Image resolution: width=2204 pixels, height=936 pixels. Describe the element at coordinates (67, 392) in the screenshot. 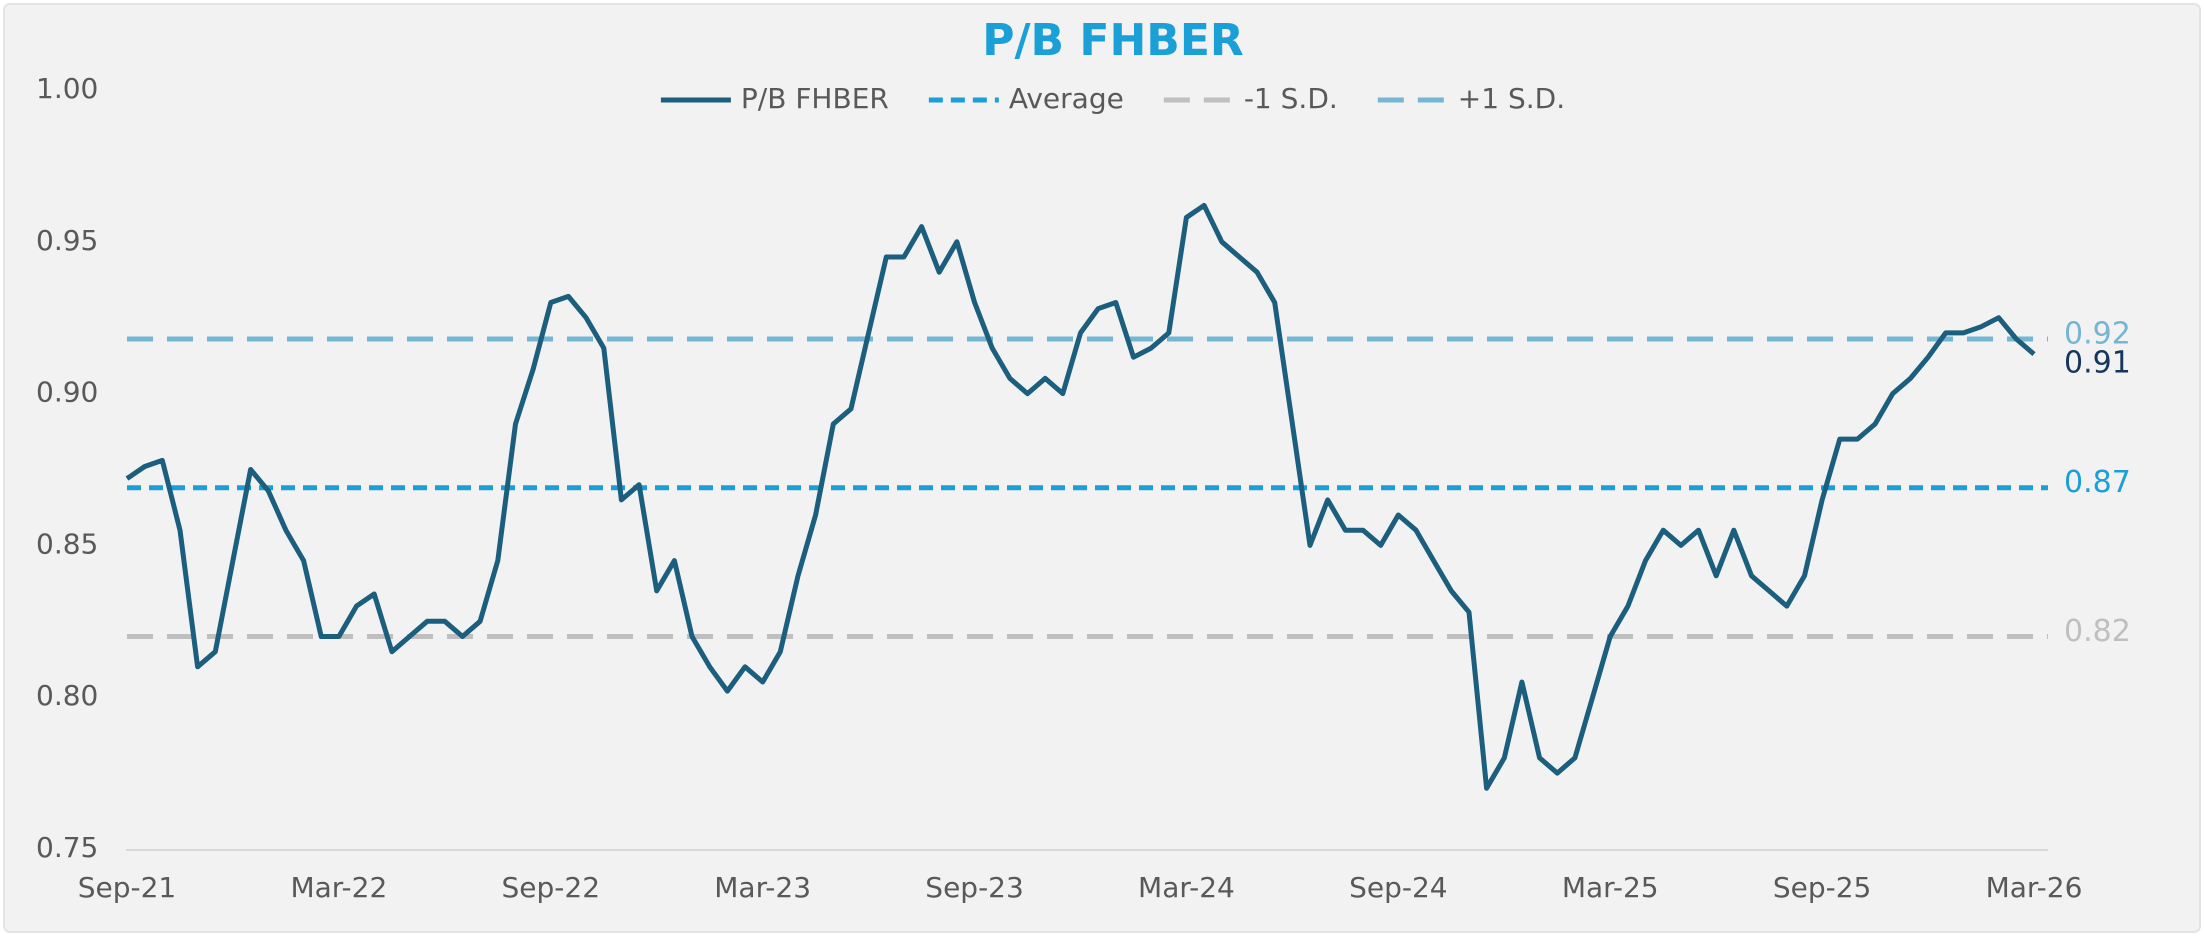

I see `y-tick-label: 0.90` at that location.